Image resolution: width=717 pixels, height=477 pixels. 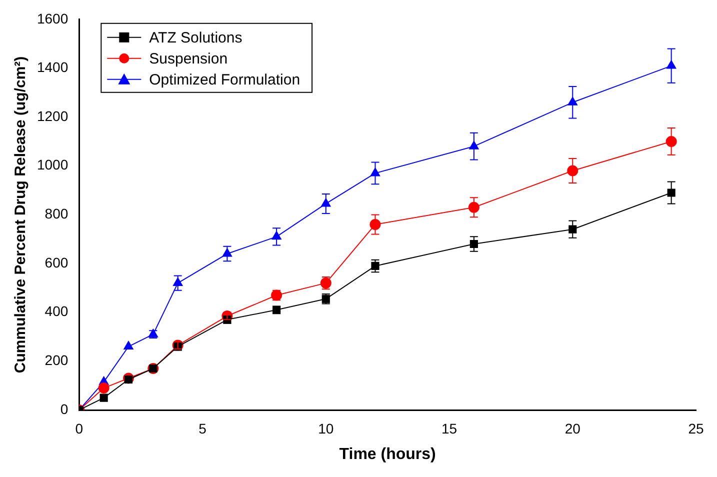 I want to click on y-tick-label: 1600, so click(x=52, y=18).